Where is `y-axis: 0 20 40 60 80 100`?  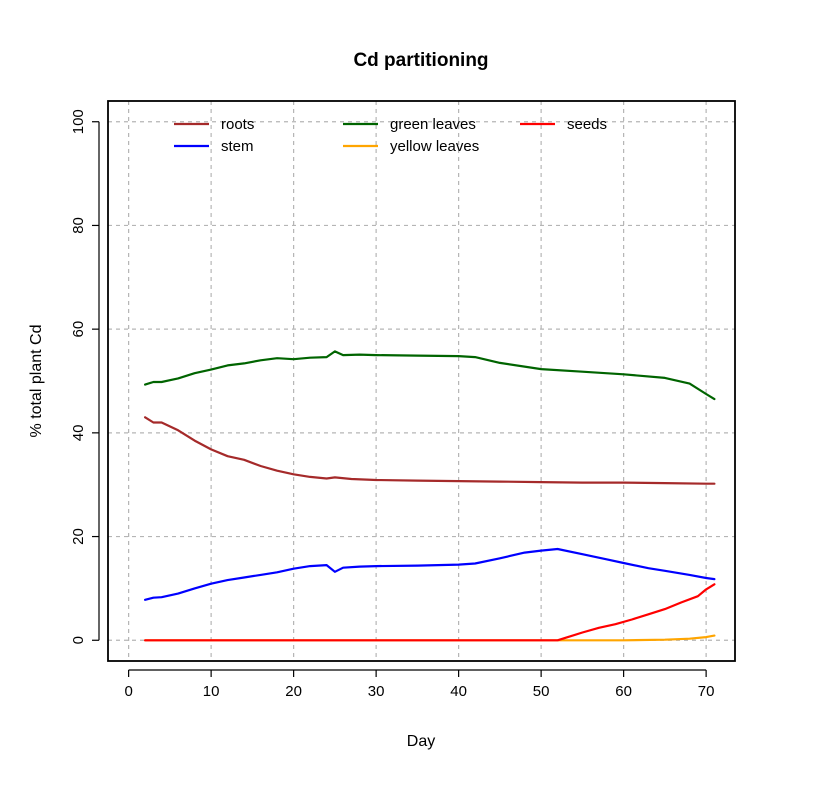
y-axis: 0 20 40 60 80 100 is located at coordinates (85, 376).